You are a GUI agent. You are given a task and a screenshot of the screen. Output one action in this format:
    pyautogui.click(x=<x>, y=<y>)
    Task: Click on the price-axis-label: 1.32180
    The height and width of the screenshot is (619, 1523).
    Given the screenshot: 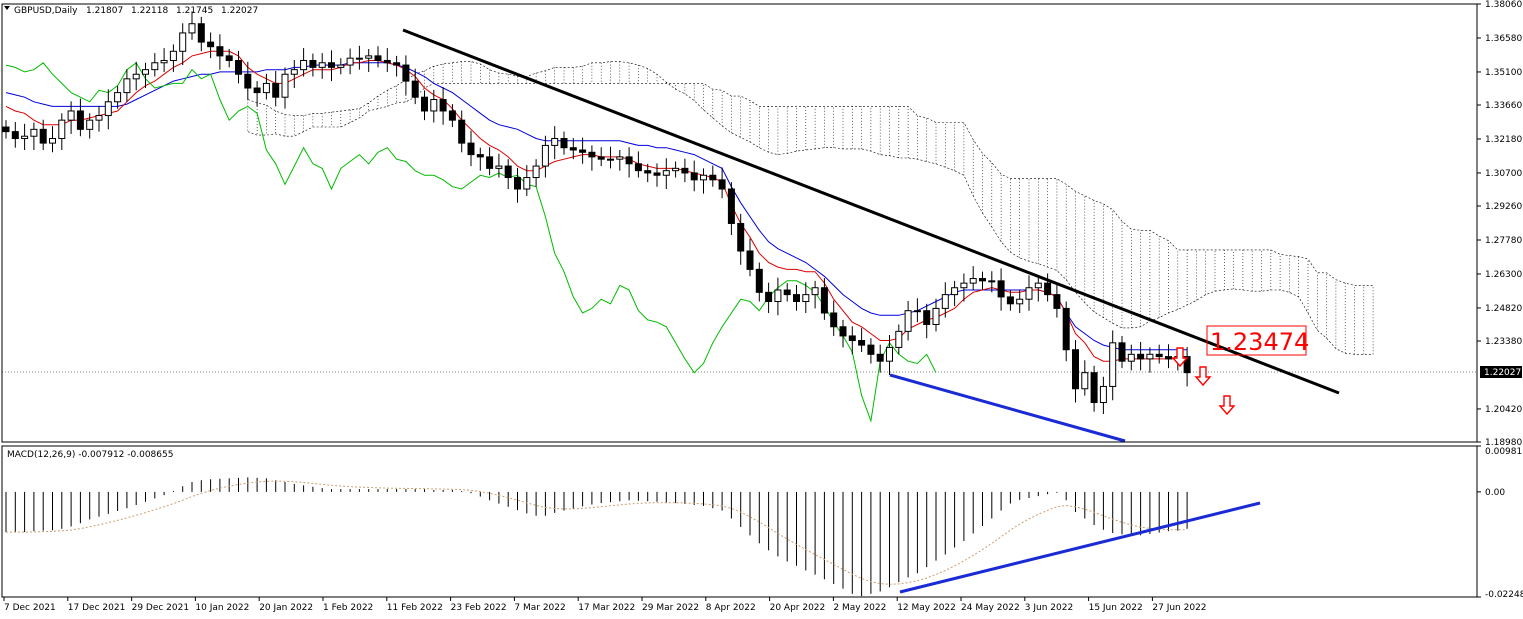 What is the action you would take?
    pyautogui.click(x=1503, y=140)
    